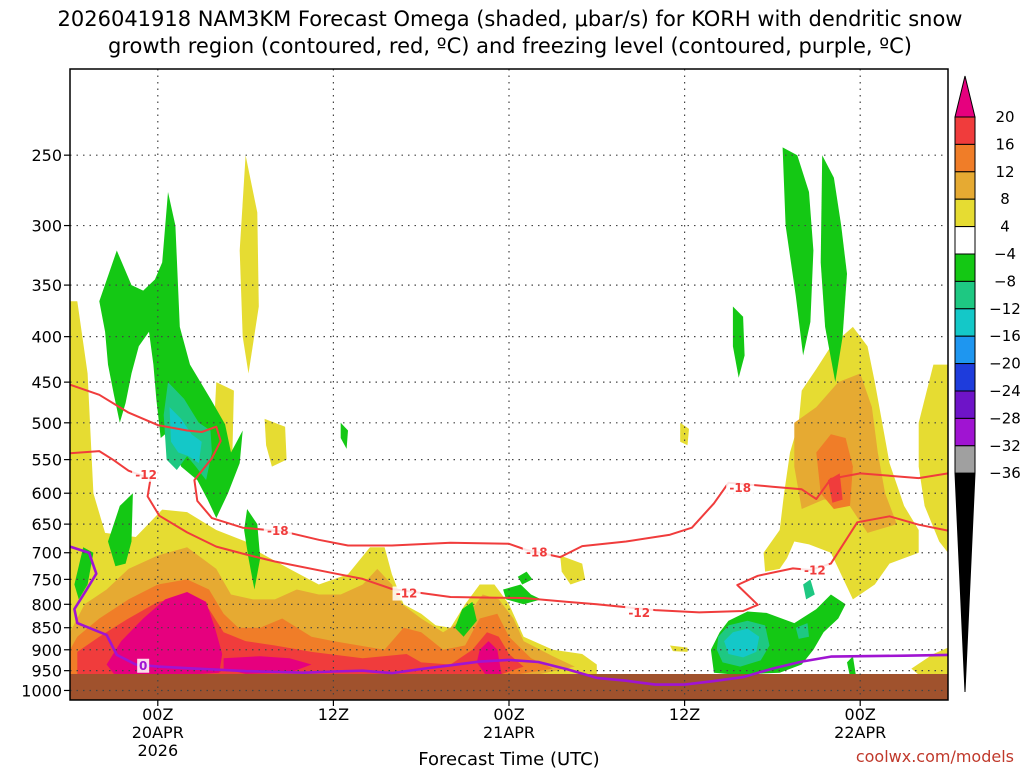  What do you see at coordinates (46, 604) in the screenshot?
I see `y-tick-label-800: 800` at bounding box center [46, 604].